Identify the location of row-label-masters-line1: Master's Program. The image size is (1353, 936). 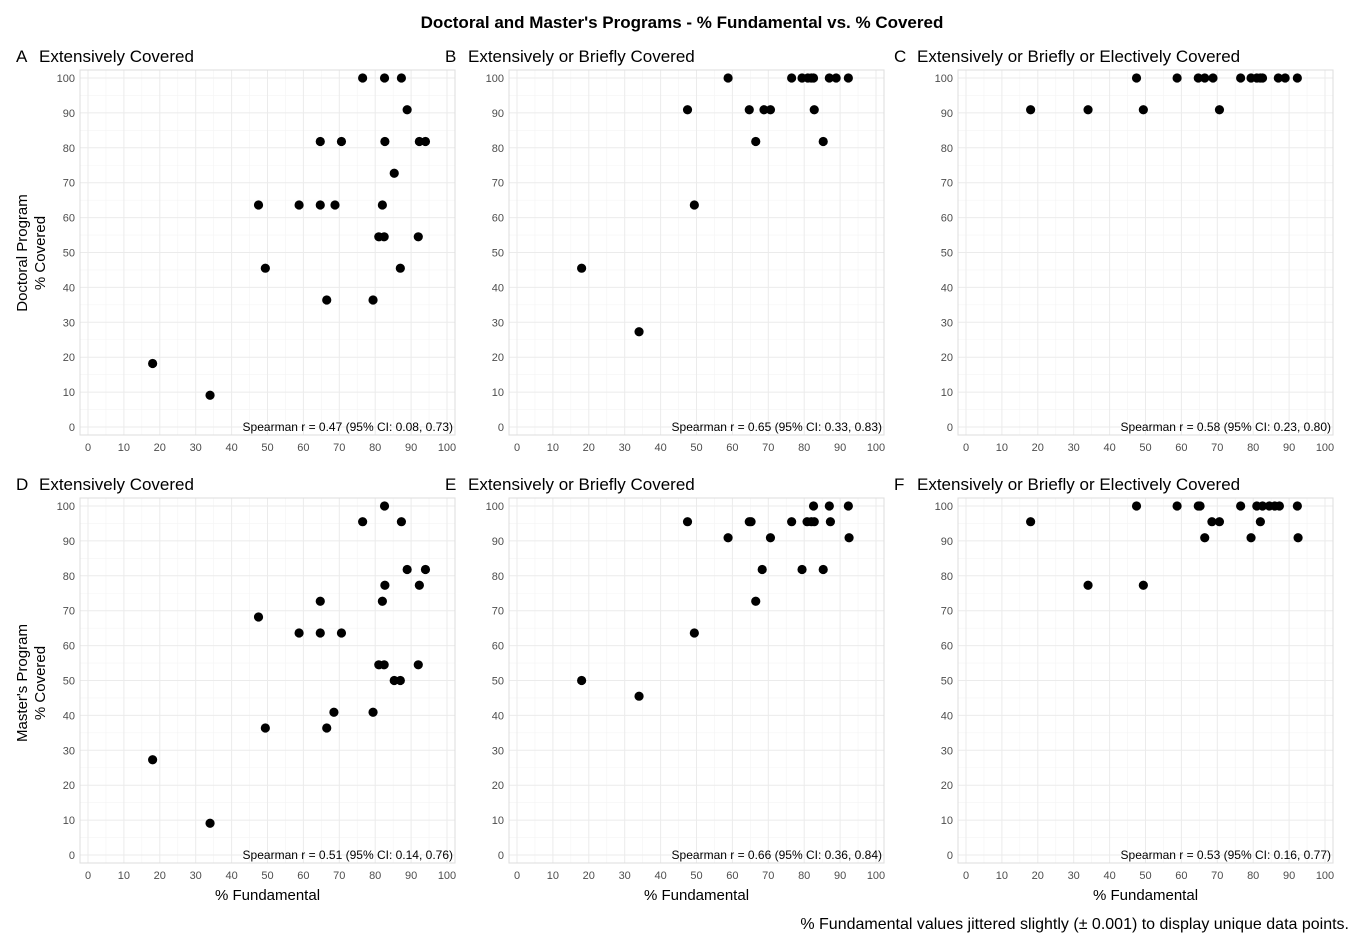
(22, 683).